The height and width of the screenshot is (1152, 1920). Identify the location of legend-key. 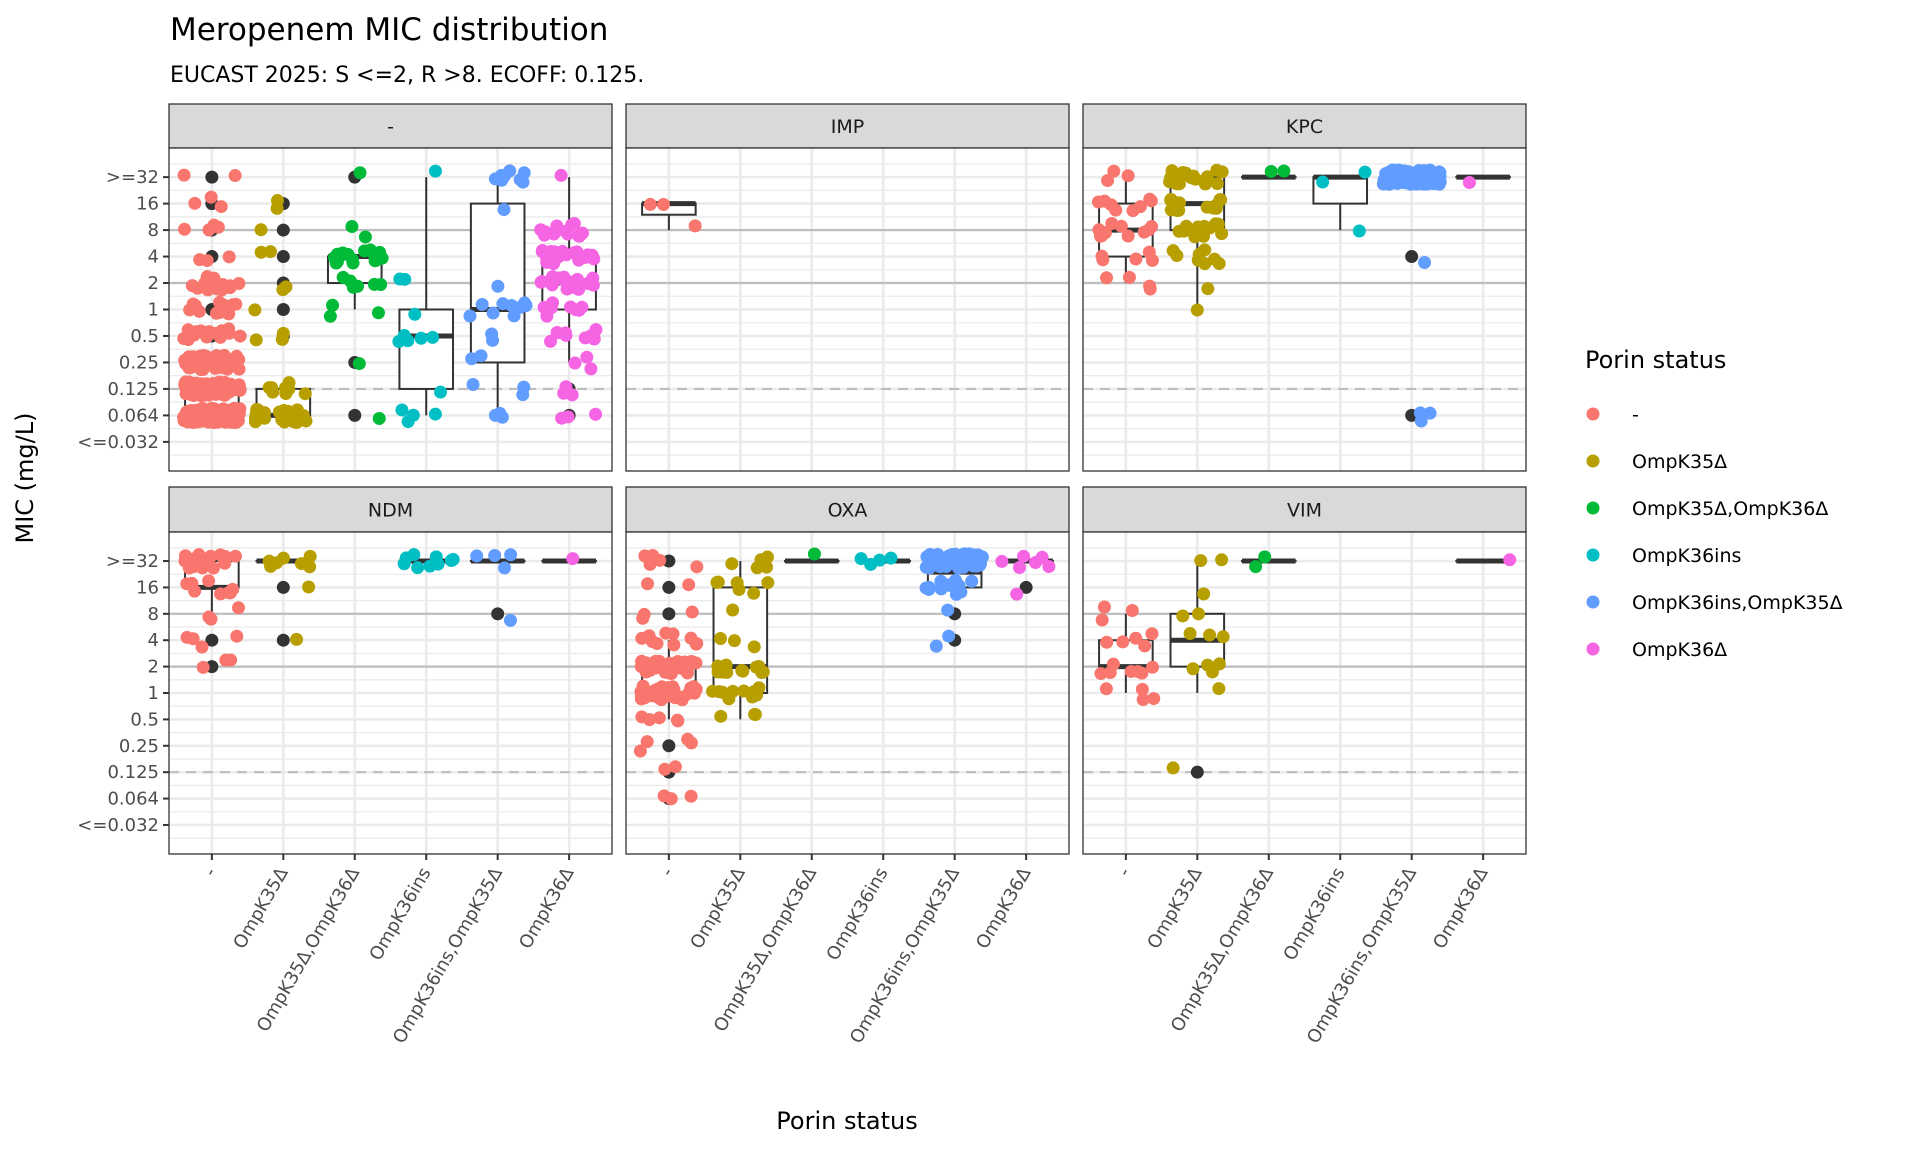
(1593, 602).